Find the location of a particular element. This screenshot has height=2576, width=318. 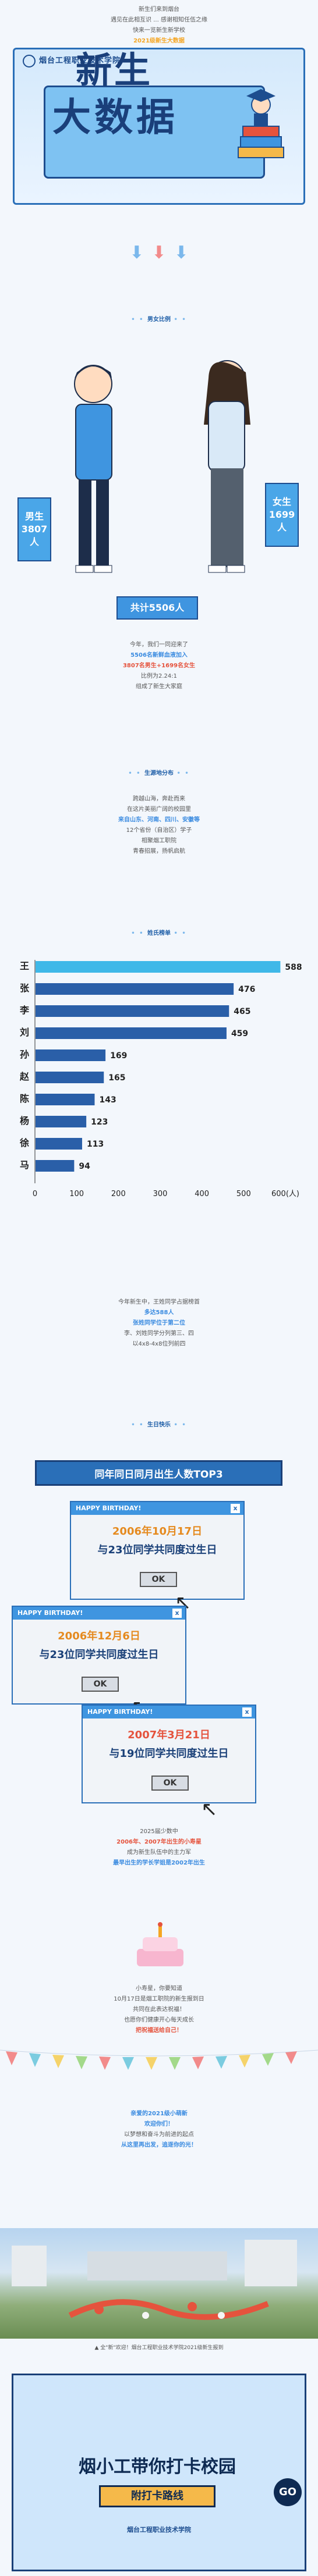

tick-label: 200 is located at coordinates (119, 1194).